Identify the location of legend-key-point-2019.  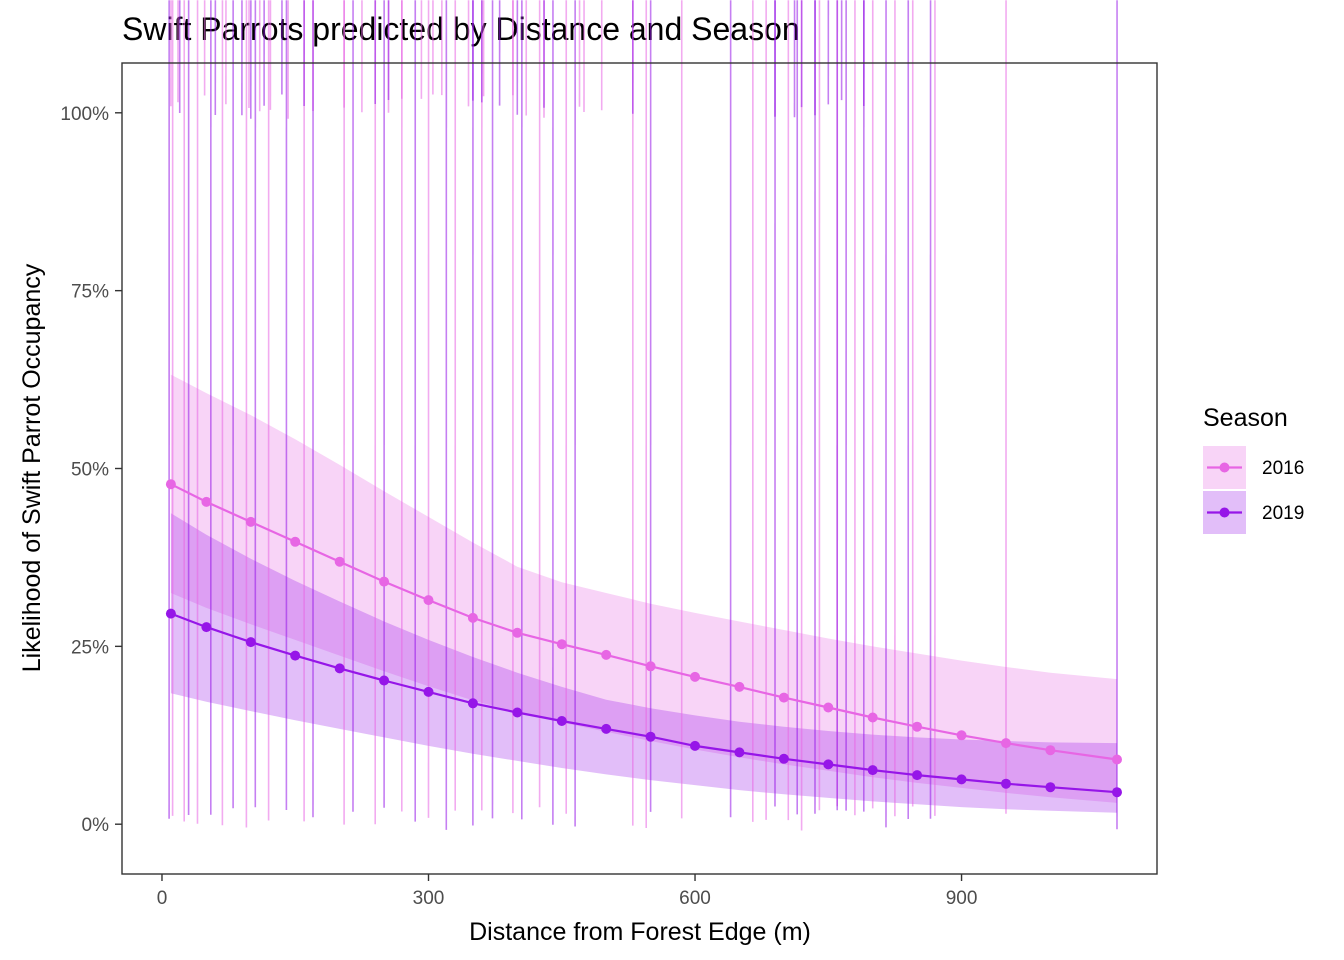
(1224, 512).